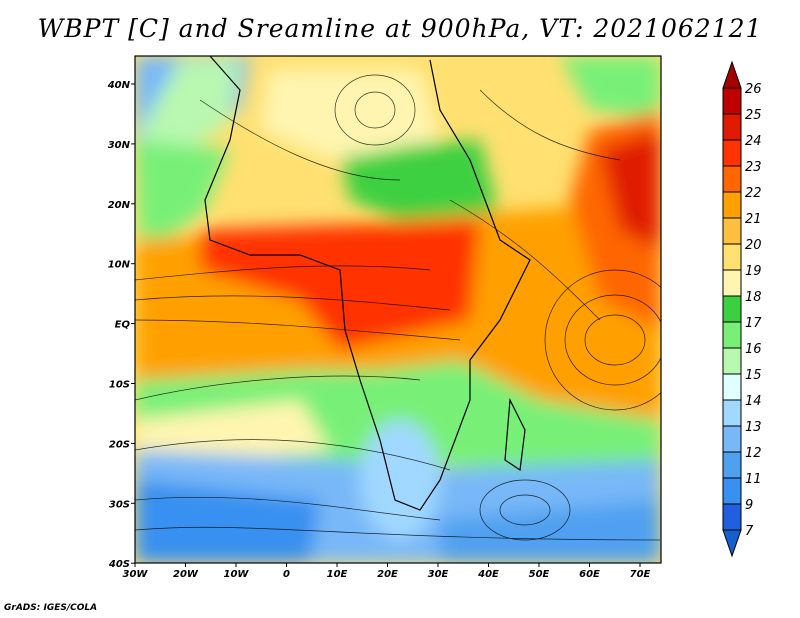  What do you see at coordinates (286, 574) in the screenshot?
I see `x-tick-label: 0` at bounding box center [286, 574].